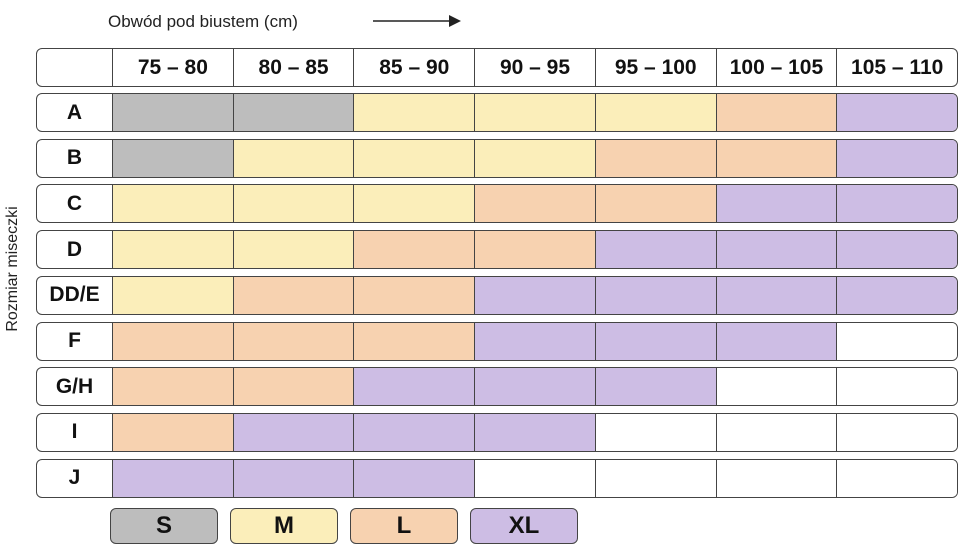  I want to click on table-row: D, so click(497, 250).